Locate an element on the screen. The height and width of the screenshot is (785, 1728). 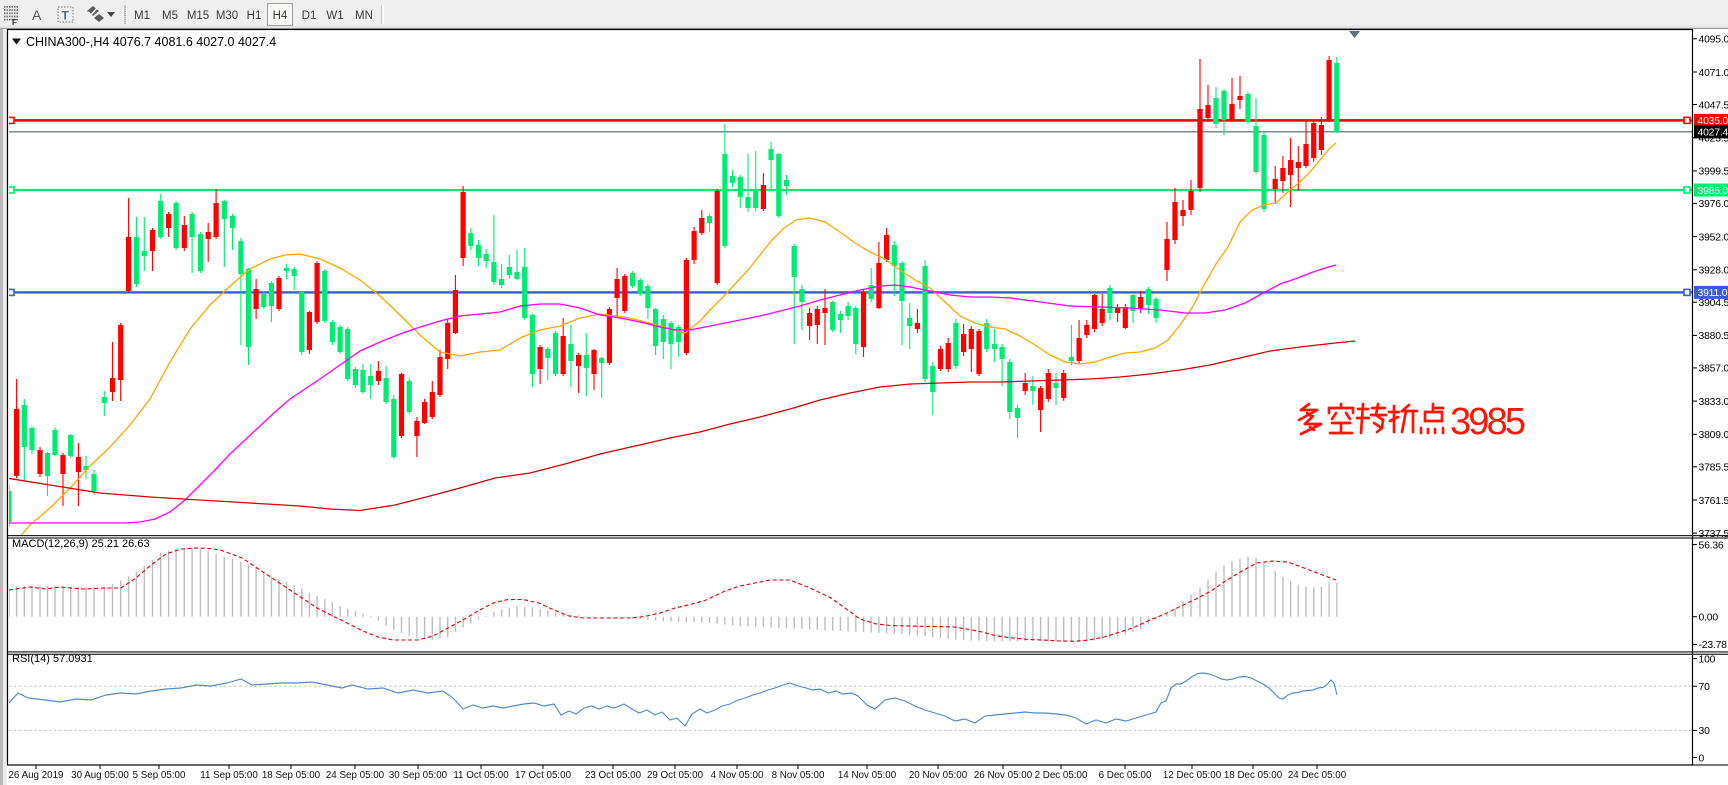
svg-text: 24 Dec 05:00 is located at coordinates (1317, 775).